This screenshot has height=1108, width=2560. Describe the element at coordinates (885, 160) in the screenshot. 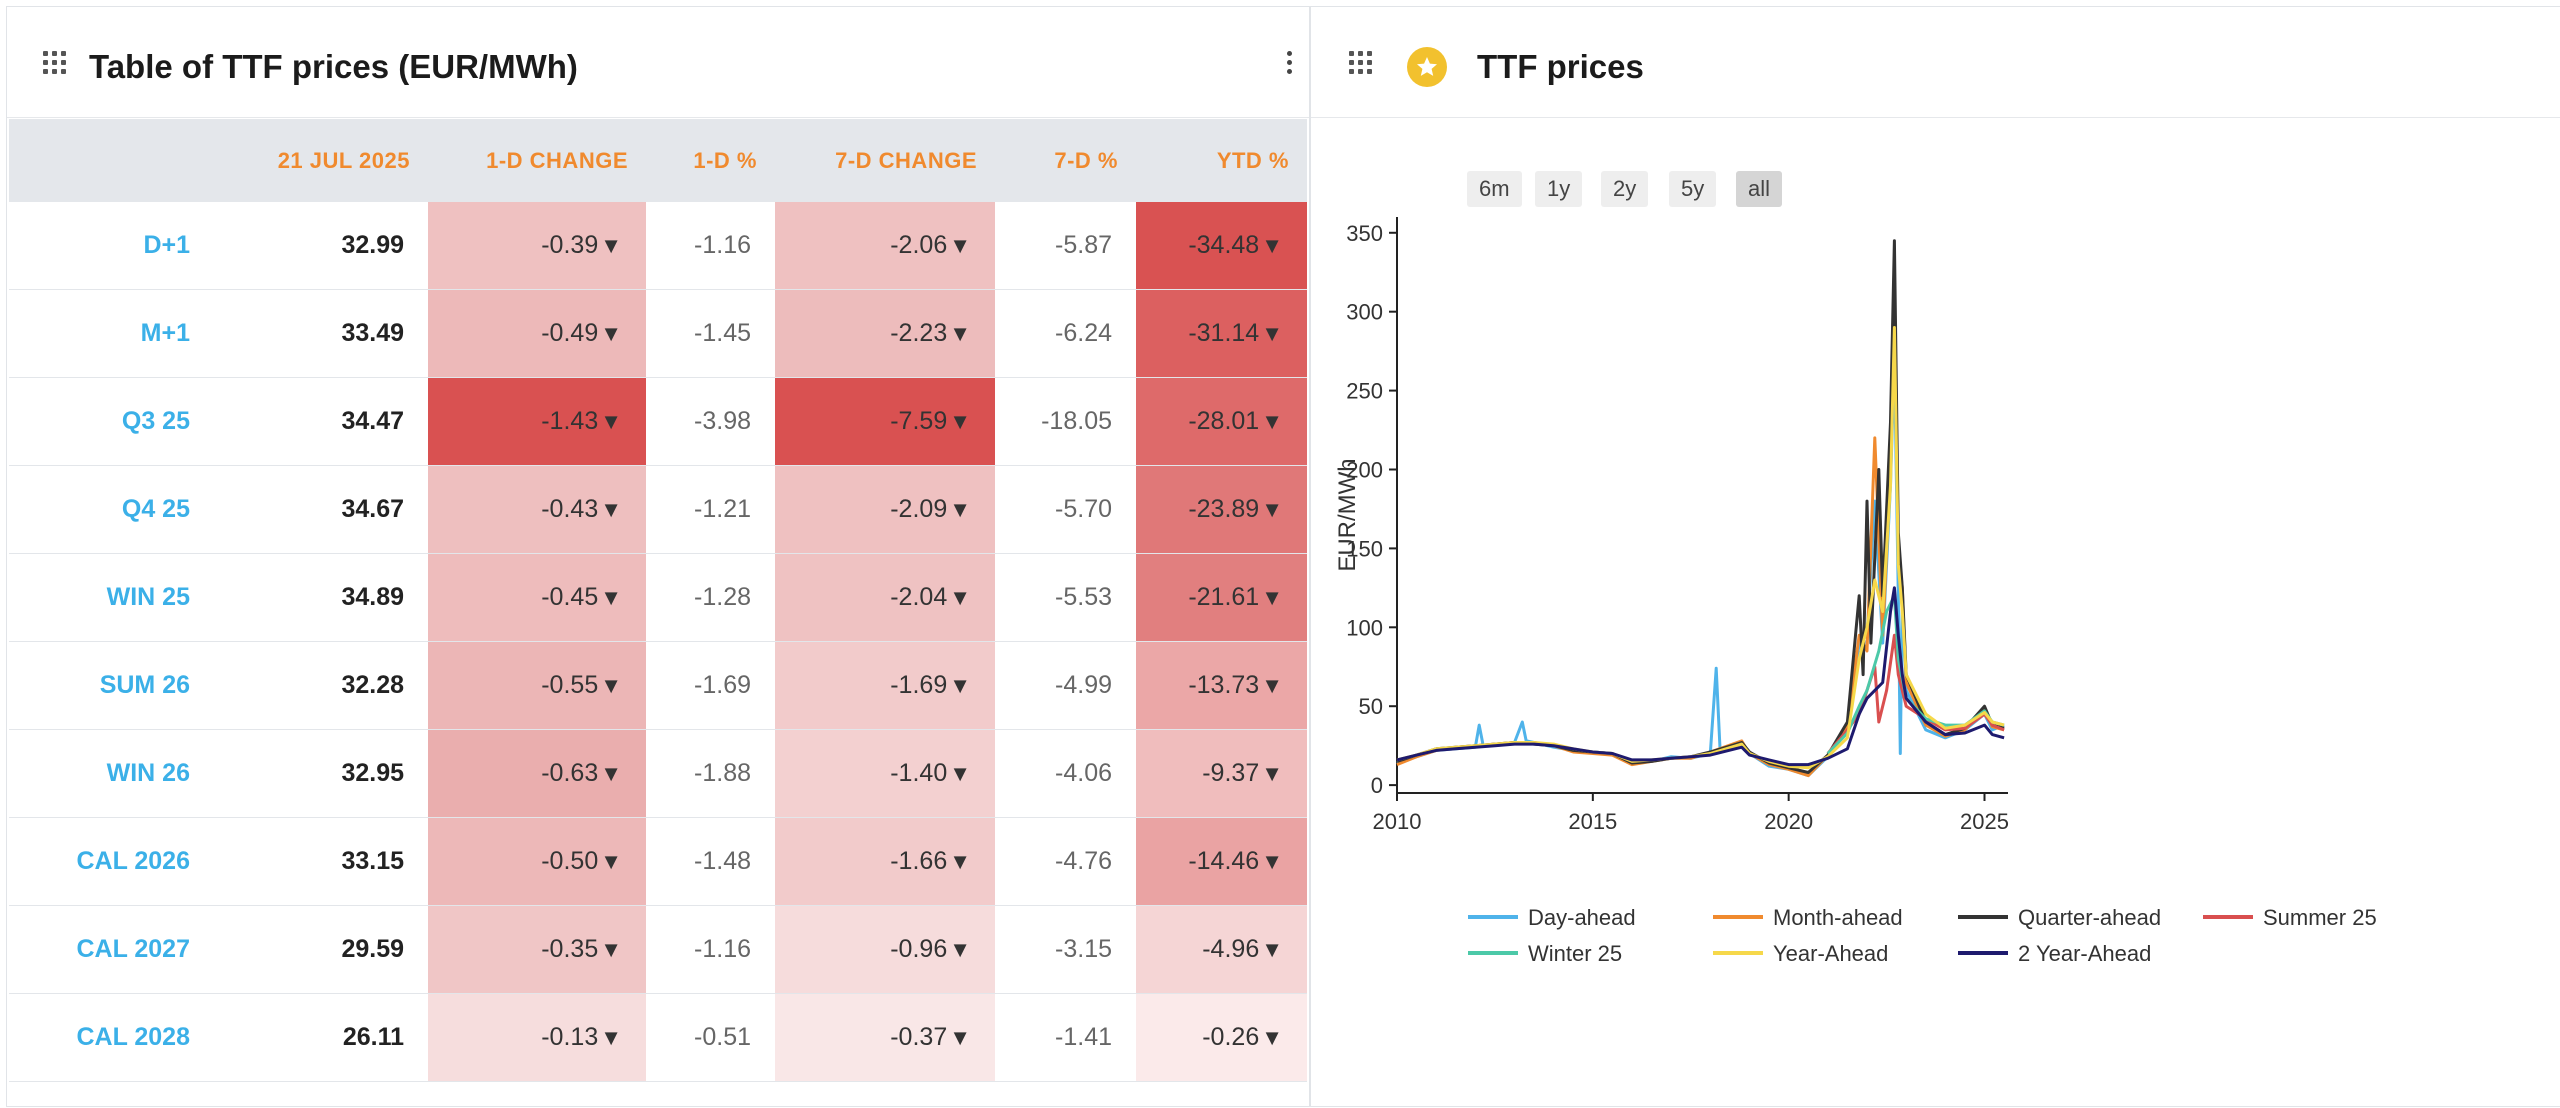

I see `column-header-7d-change: 7-D CHANGE` at that location.